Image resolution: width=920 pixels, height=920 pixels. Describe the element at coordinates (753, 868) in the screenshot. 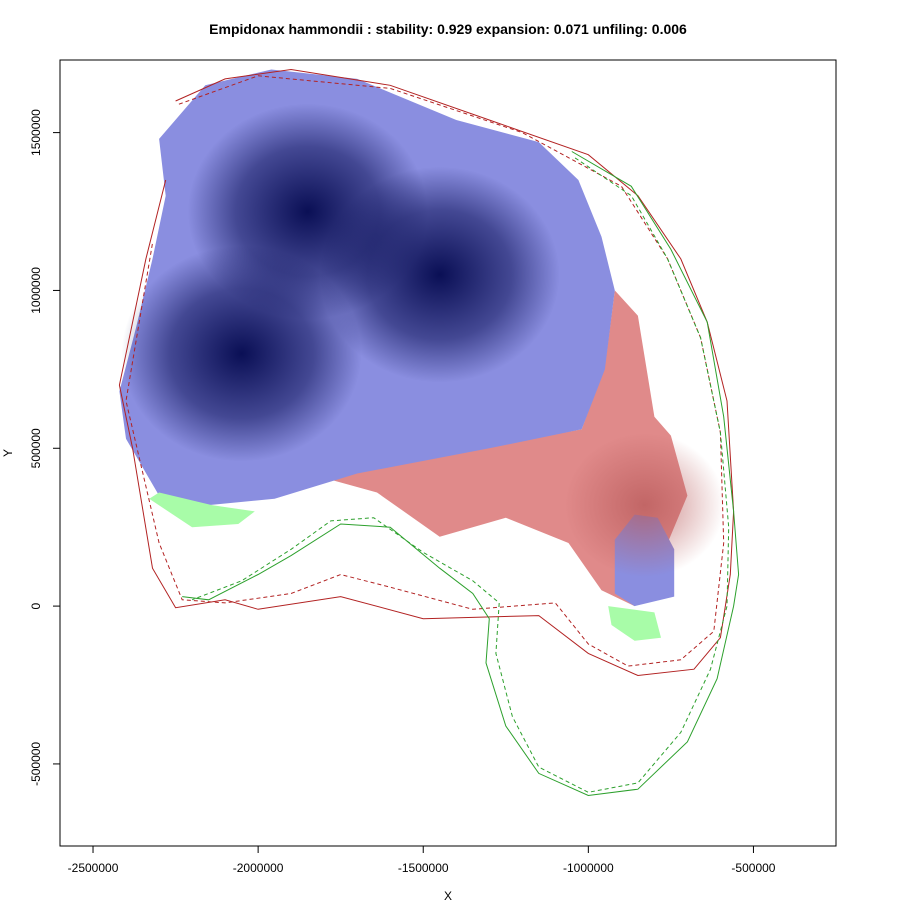

I see `x-tick-label-4: -500000` at that location.